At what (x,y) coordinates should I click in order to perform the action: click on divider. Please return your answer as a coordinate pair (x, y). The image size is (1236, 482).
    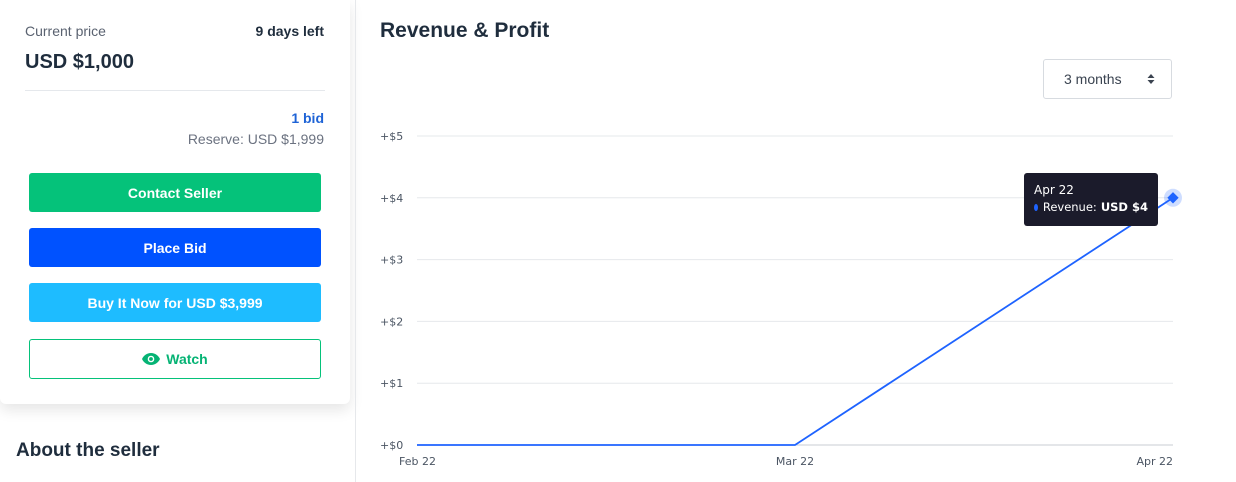
    Looking at the image, I should click on (175, 90).